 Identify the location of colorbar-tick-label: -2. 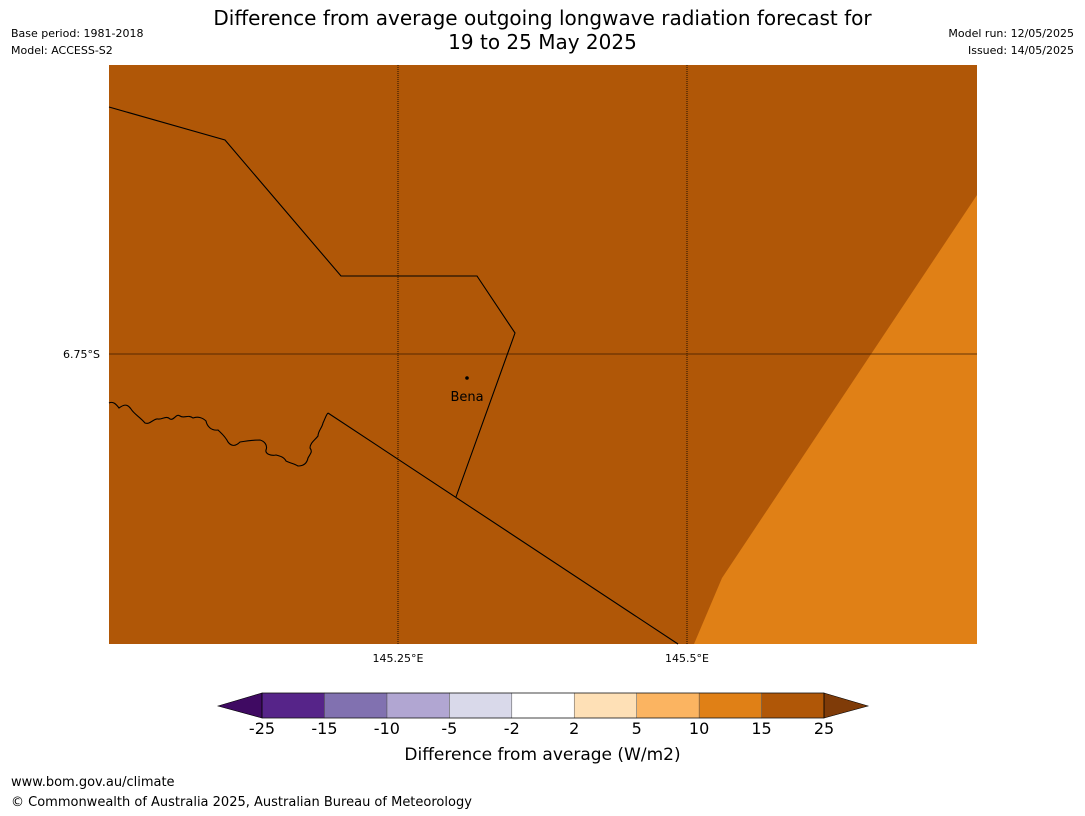
(511, 728).